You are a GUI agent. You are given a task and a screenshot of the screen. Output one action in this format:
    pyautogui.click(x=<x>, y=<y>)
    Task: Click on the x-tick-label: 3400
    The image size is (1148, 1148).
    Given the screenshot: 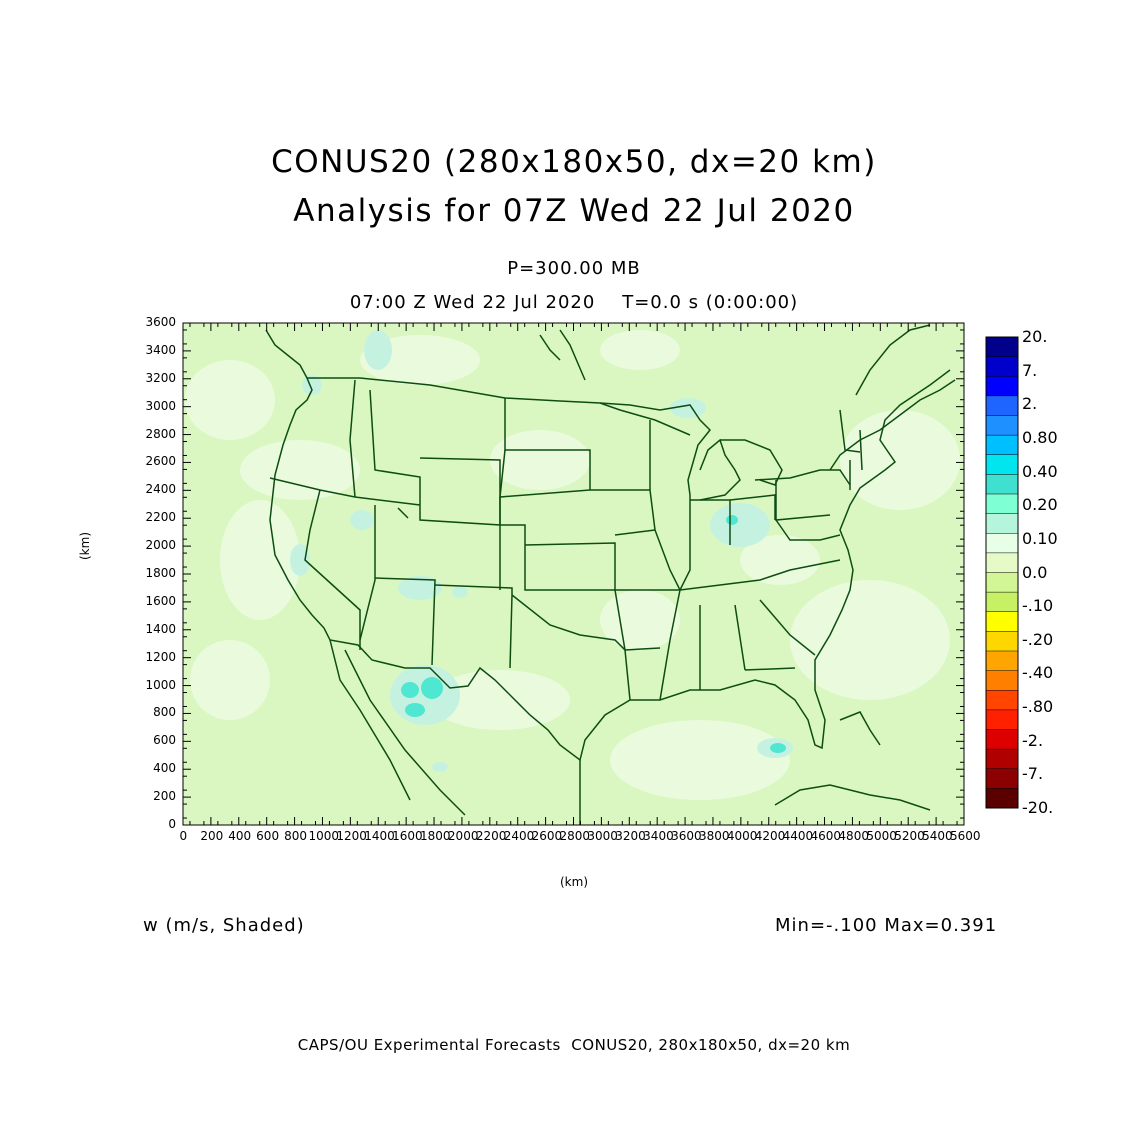 What is the action you would take?
    pyautogui.click(x=658, y=836)
    